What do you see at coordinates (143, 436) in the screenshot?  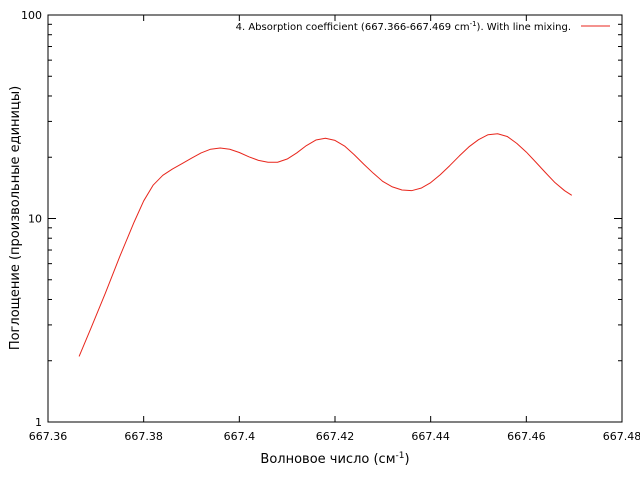 I see `x-tick-label: 667.38` at bounding box center [143, 436].